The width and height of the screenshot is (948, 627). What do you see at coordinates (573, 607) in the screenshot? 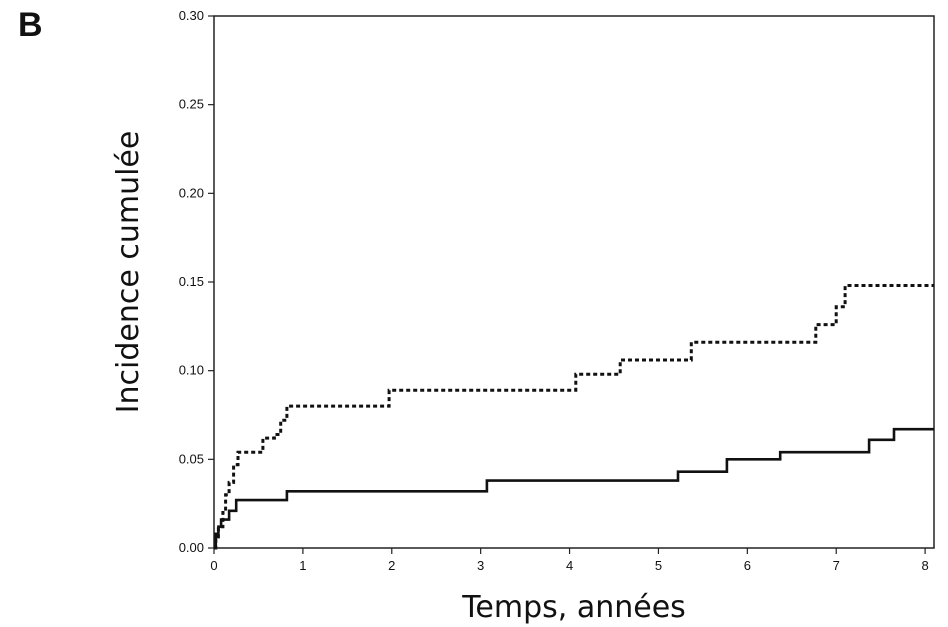
I see `x-axis-title: Temps, années` at bounding box center [573, 607].